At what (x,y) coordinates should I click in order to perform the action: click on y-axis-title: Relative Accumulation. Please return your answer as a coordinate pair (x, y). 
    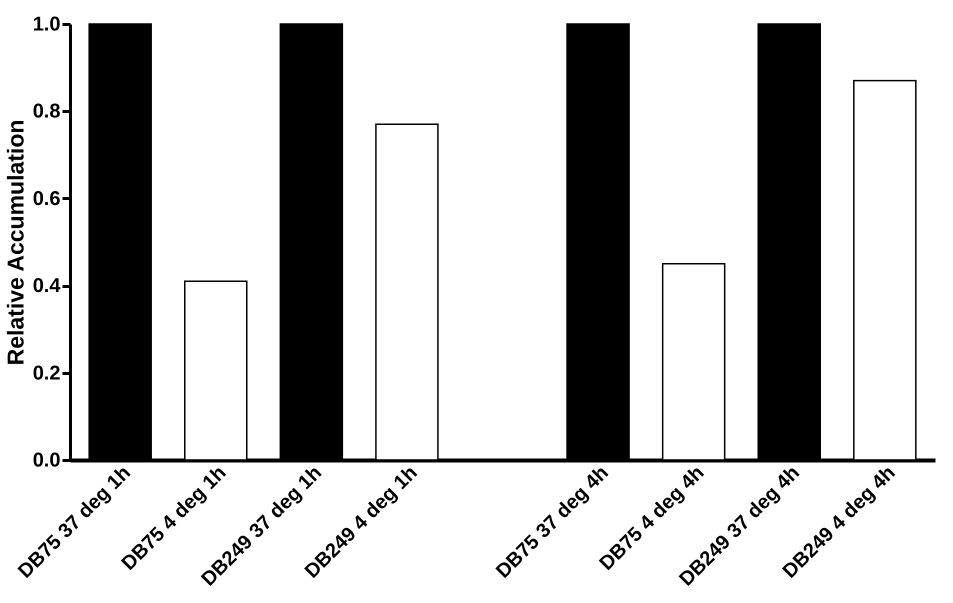
    Looking at the image, I should click on (15, 243).